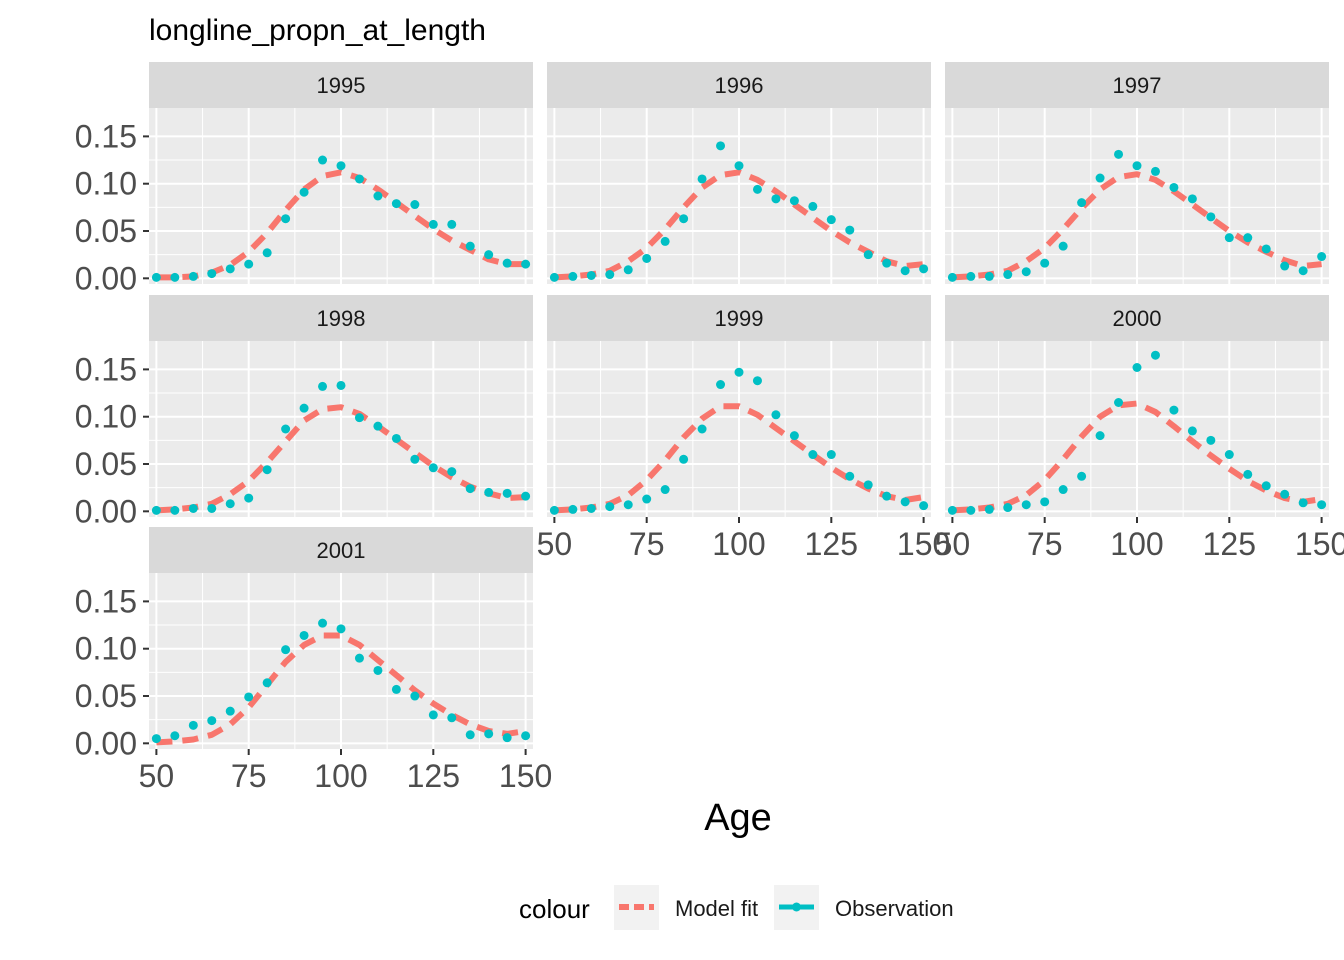 The image size is (1344, 960). Describe the element at coordinates (739, 85) in the screenshot. I see `facet-strip-label: 1996` at that location.